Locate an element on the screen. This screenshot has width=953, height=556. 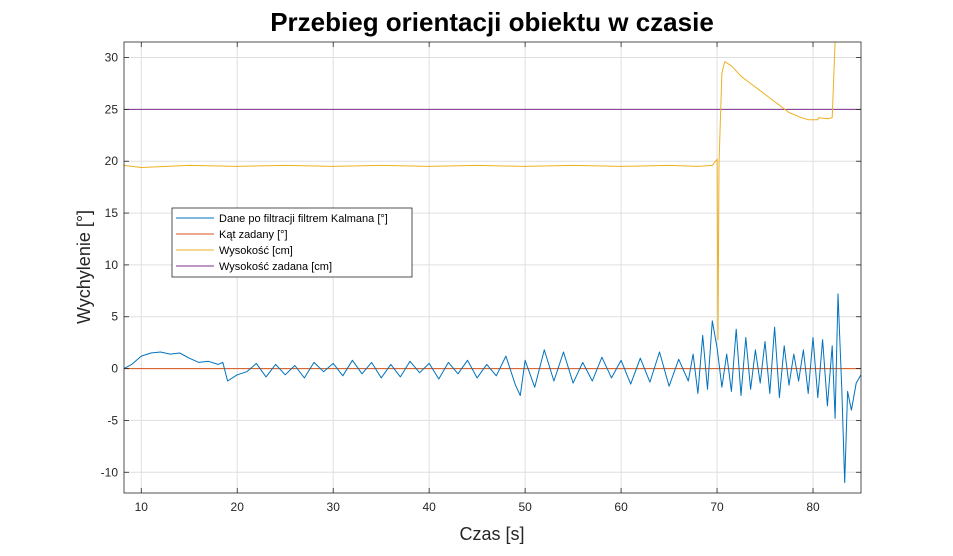
x-tick-label: 50 is located at coordinates (525, 507).